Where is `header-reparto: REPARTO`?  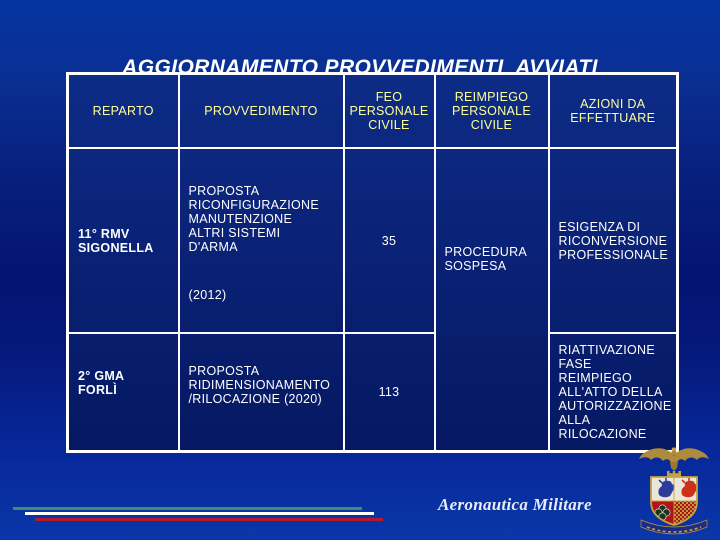 header-reparto: REPARTO is located at coordinates (123, 110).